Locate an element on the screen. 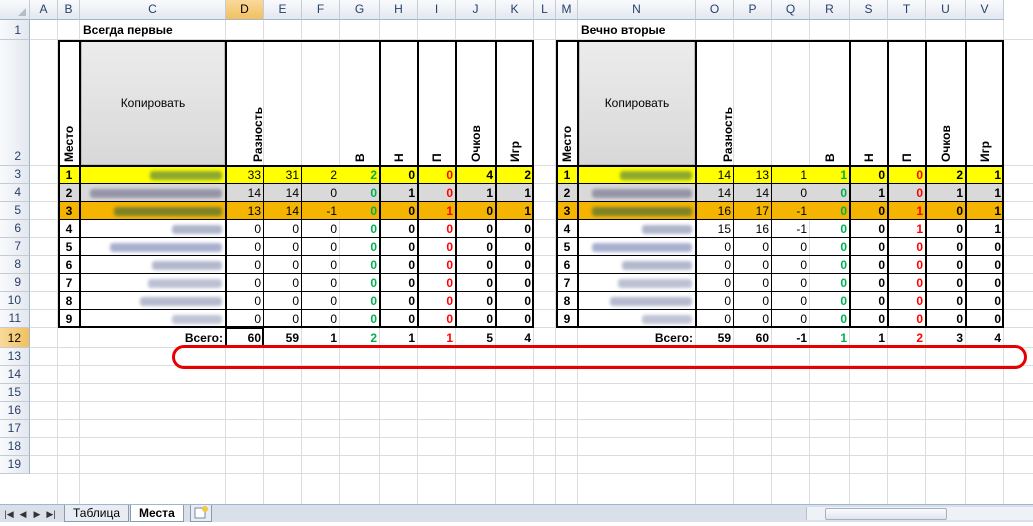 The height and width of the screenshot is (526, 1033). column-header-n: N is located at coordinates (637, 10).